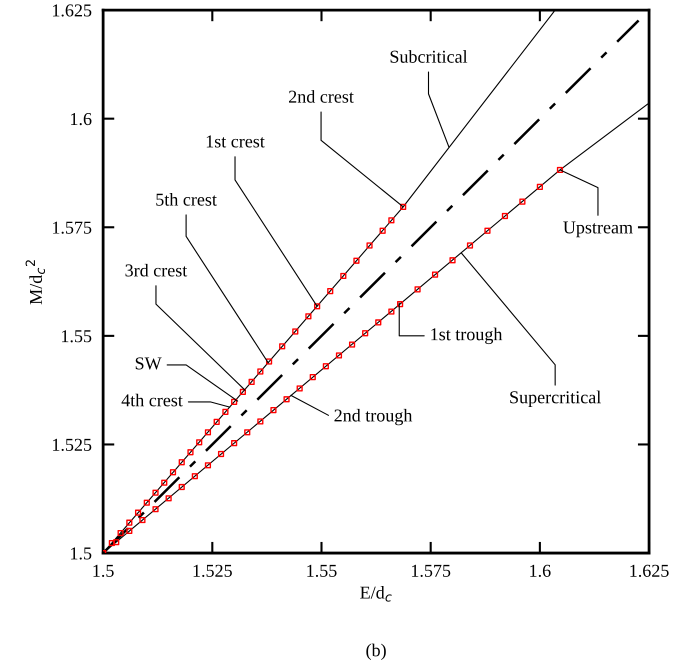 The image size is (674, 672). I want to click on annotation: Supercritical, so click(555, 399).